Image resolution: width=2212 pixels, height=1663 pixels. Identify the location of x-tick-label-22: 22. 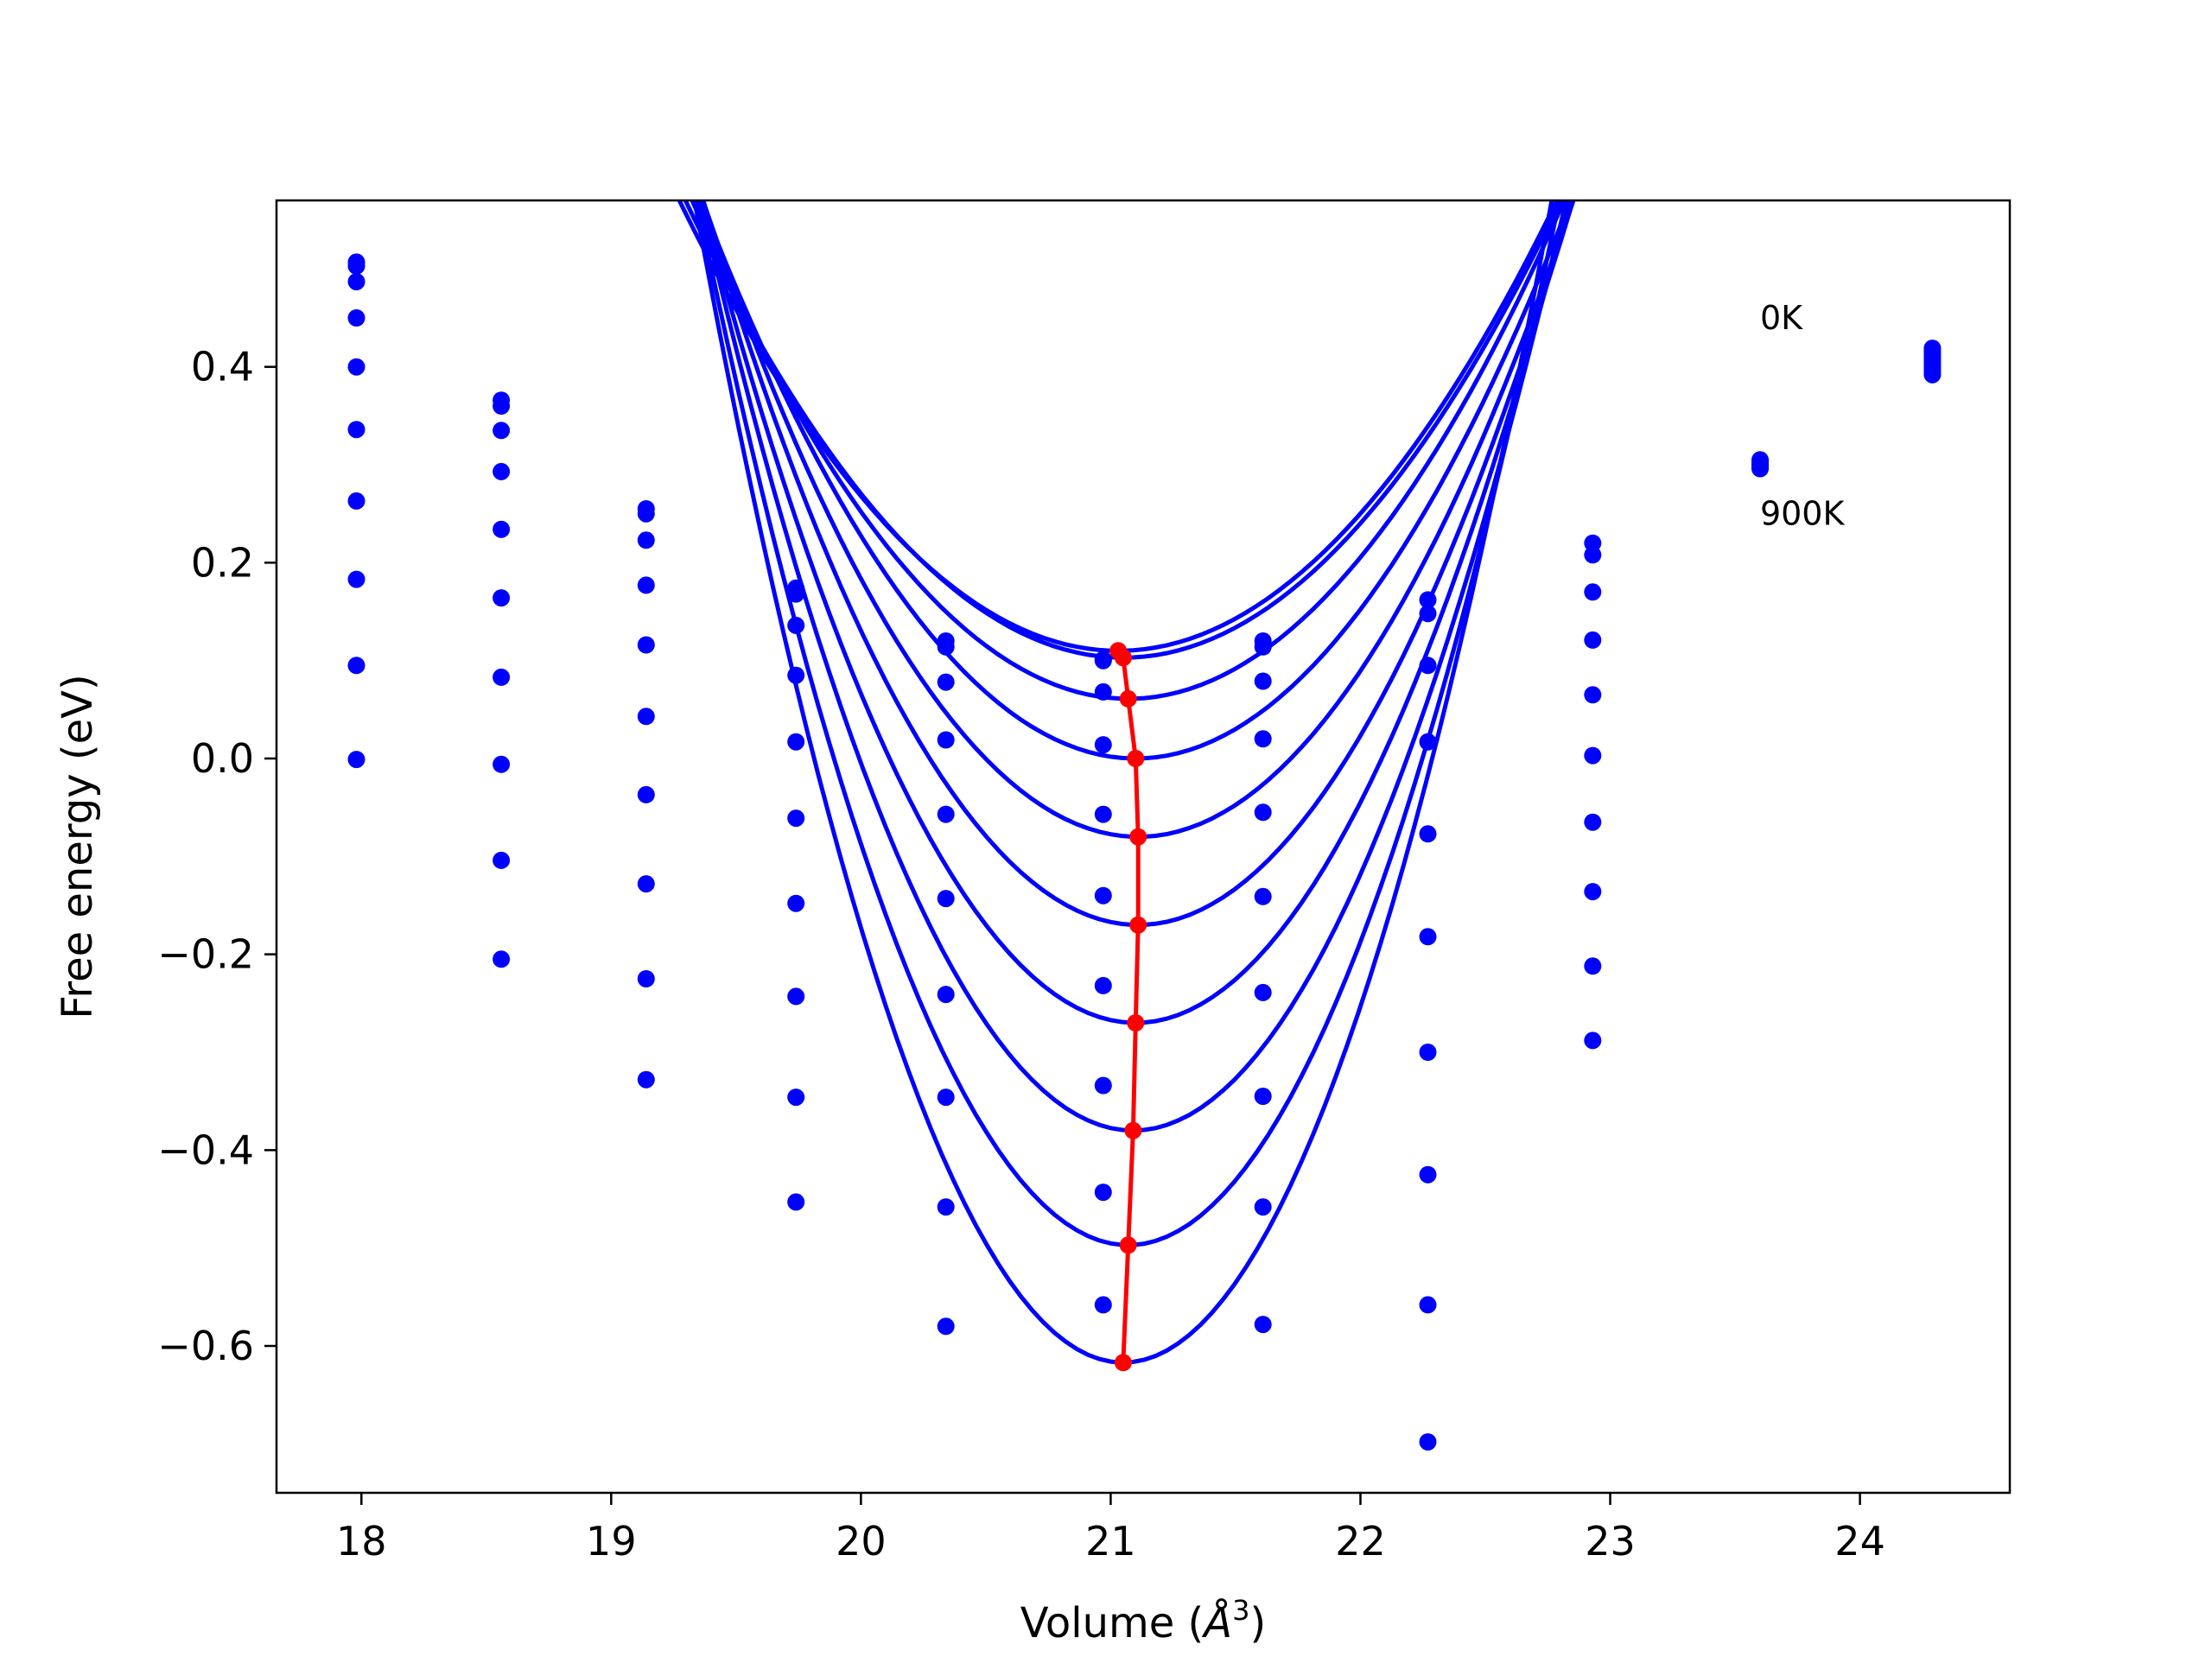
(1360, 1541).